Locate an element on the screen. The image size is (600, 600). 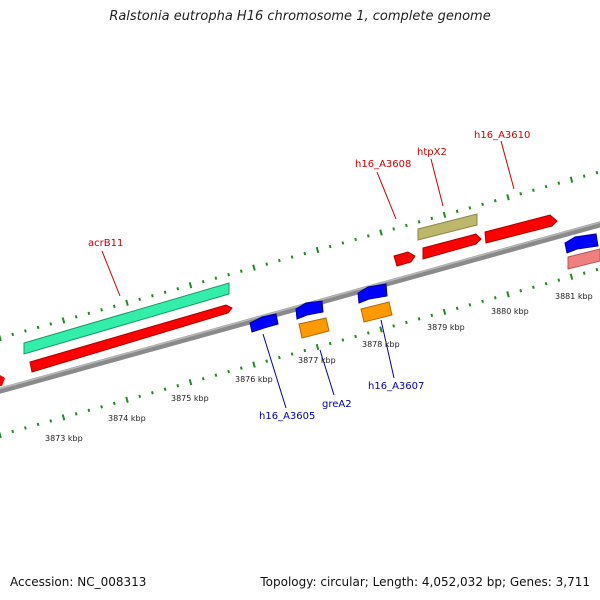
gene-acrB11 is located at coordinates (126, 318).